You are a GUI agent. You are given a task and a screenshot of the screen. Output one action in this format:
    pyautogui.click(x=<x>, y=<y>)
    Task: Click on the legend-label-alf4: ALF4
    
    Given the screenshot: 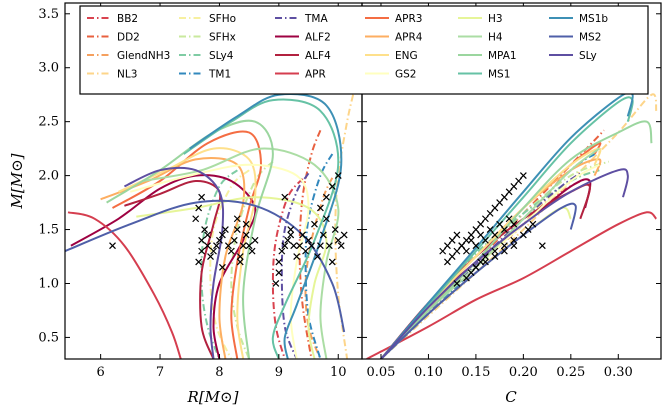 What is the action you would take?
    pyautogui.click(x=318, y=56)
    